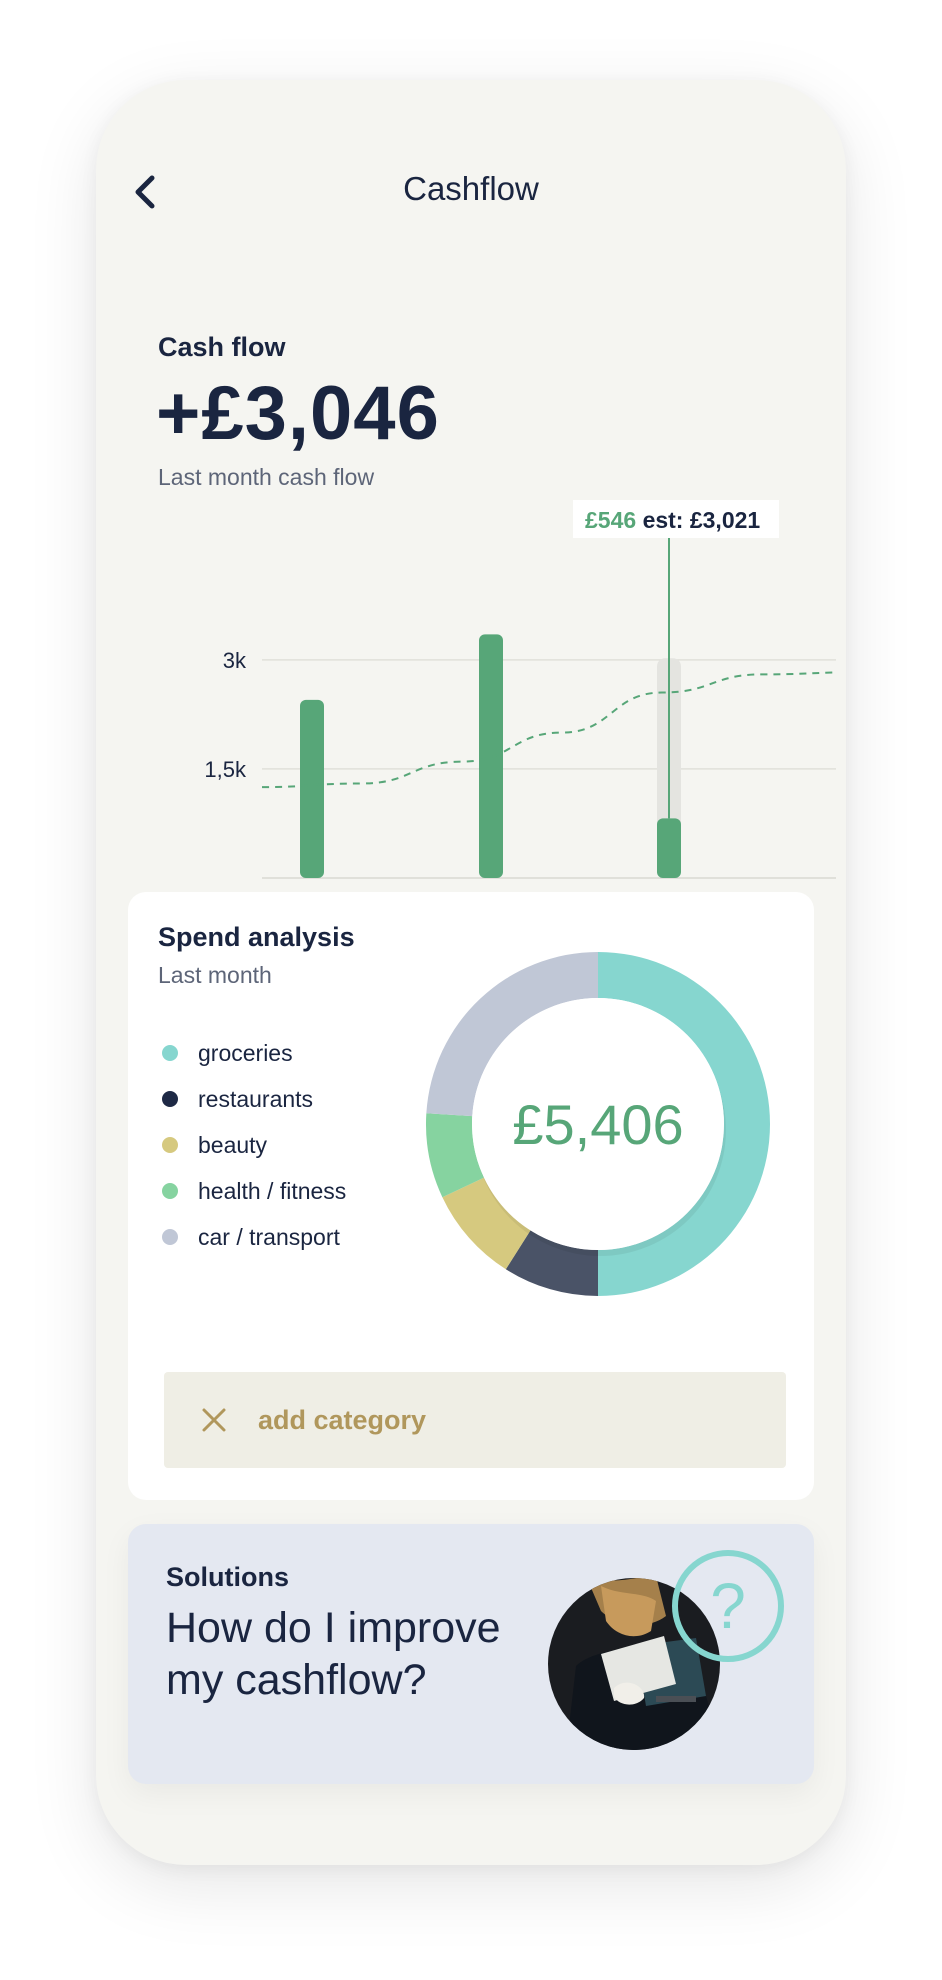 The width and height of the screenshot is (942, 1980). What do you see at coordinates (146, 192) in the screenshot?
I see `back-chevron-icon` at bounding box center [146, 192].